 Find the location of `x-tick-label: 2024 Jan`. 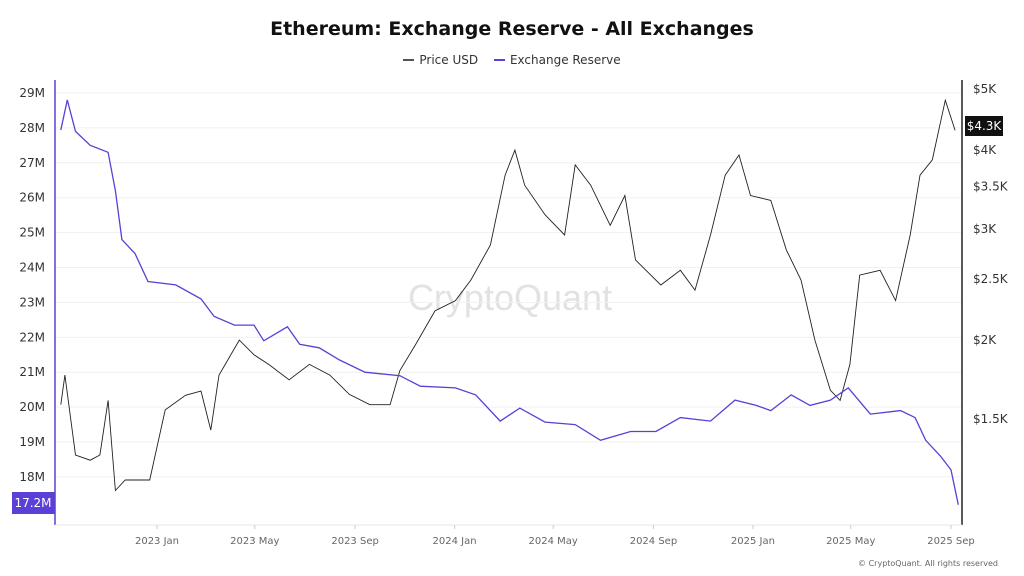

x-tick-label: 2024 Jan is located at coordinates (455, 541).